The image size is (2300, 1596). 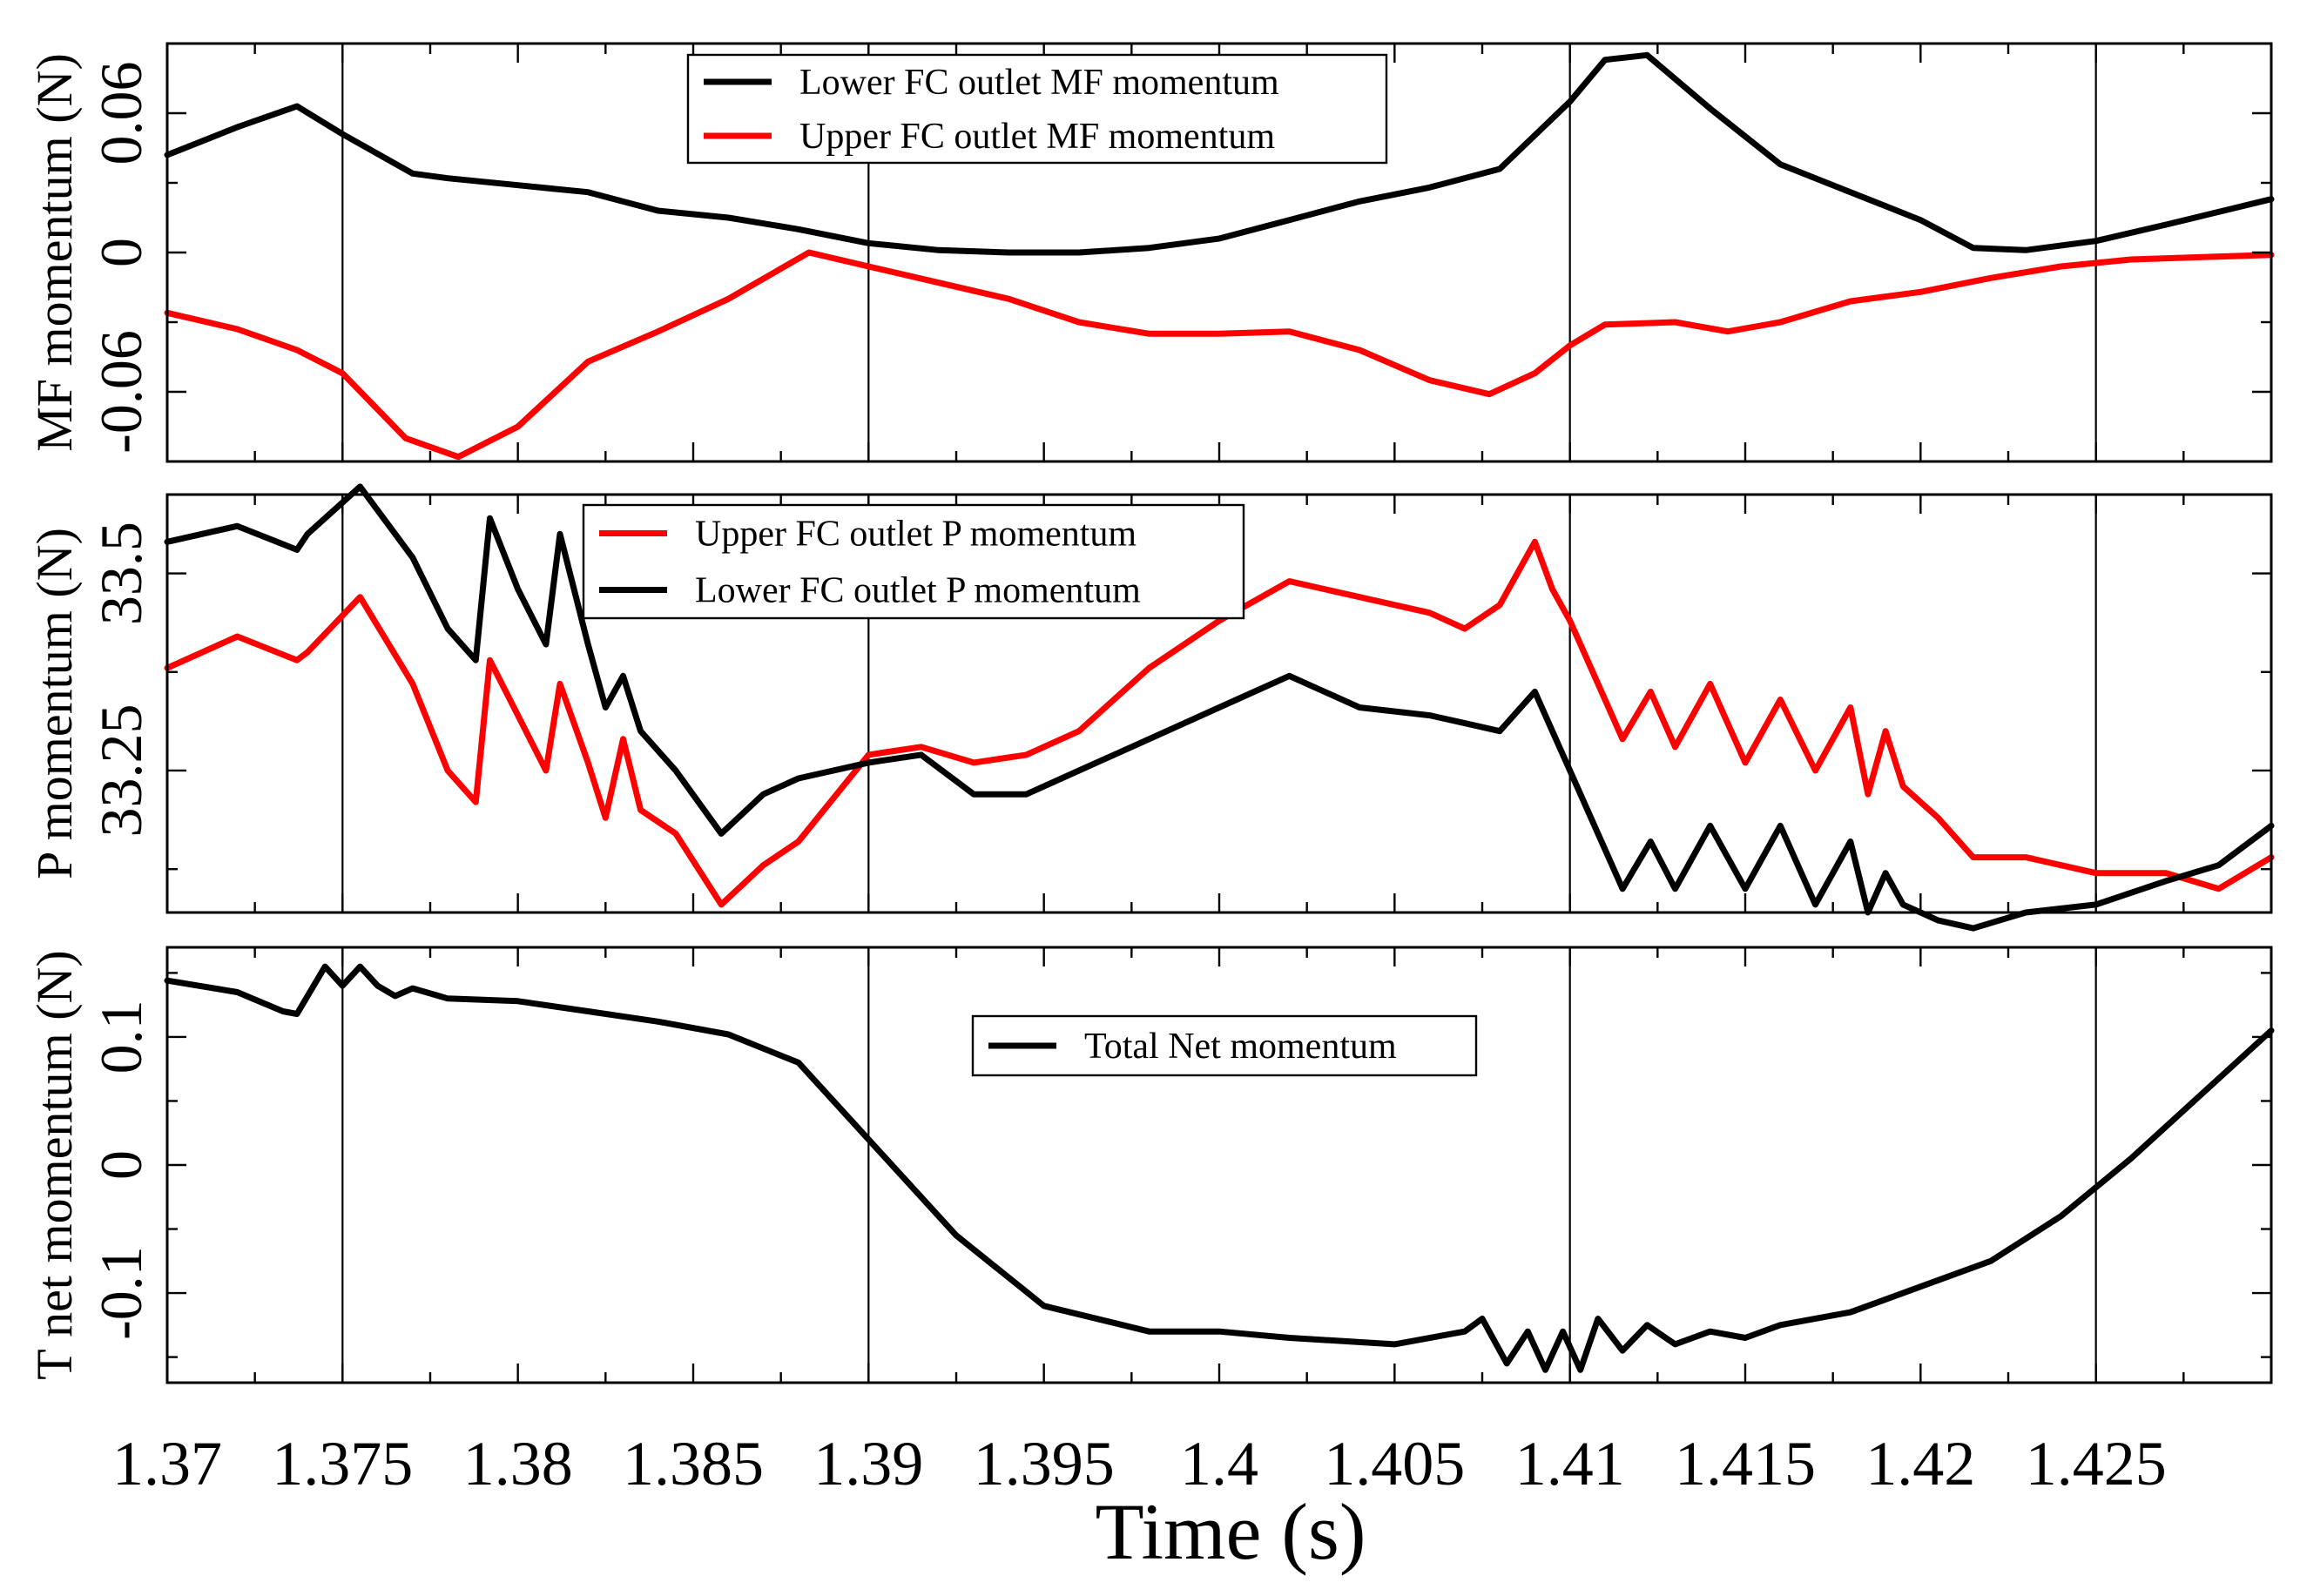 What do you see at coordinates (1395, 1463) in the screenshot?
I see `x-tick-label-7: 1.405` at bounding box center [1395, 1463].